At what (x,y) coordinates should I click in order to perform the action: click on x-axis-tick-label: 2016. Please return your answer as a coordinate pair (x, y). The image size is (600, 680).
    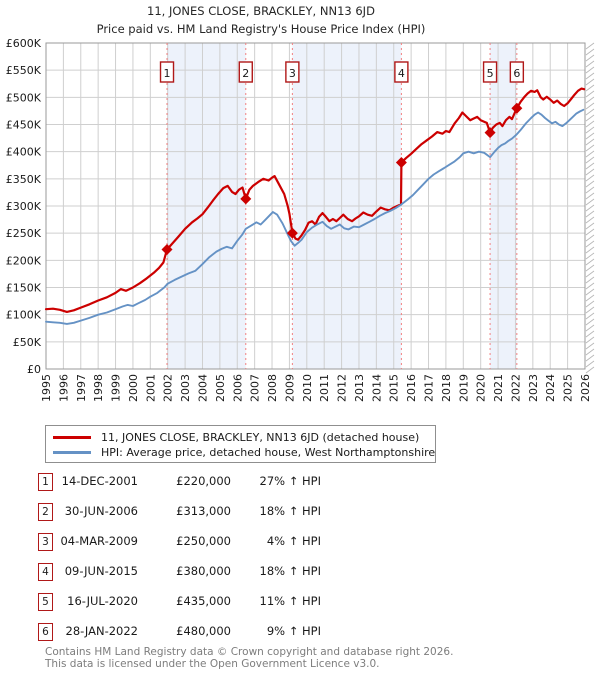
    Looking at the image, I should click on (411, 388).